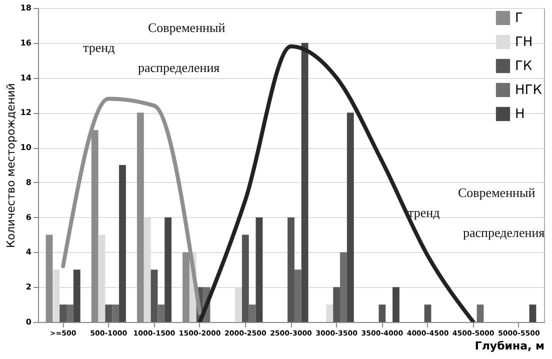 This screenshot has height=359, width=552. What do you see at coordinates (29, 322) in the screenshot?
I see `y-tick-label: 0` at bounding box center [29, 322].